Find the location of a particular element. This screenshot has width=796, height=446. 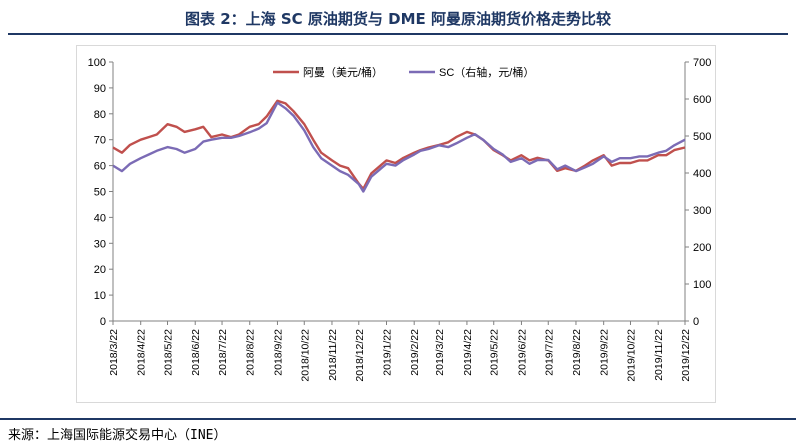

y-left-tick-label: 90 is located at coordinates (100, 89).